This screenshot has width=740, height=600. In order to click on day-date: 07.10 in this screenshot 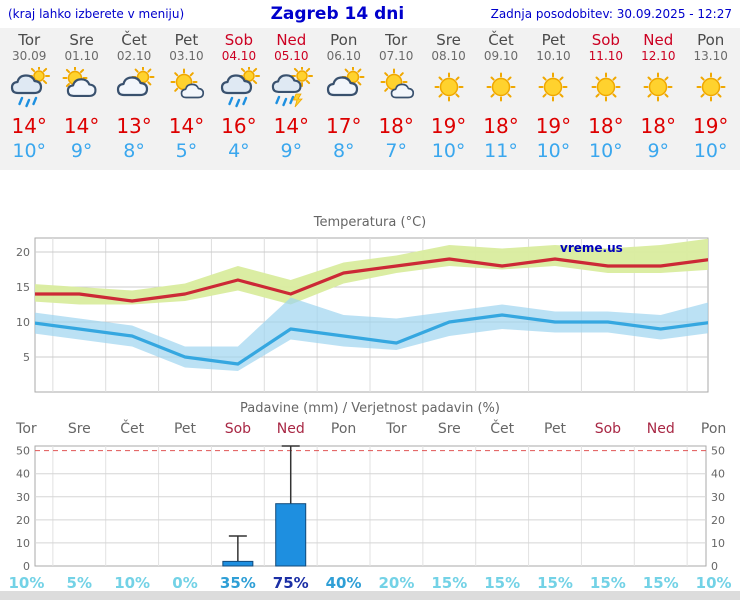, I will do `click(396, 56)`.